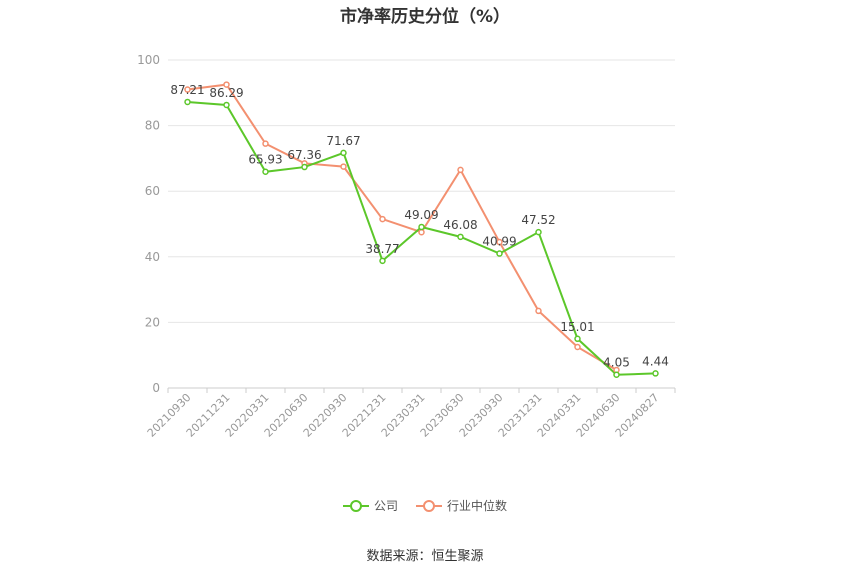  Describe the element at coordinates (382, 249) in the screenshot. I see `data-label: 38.77` at that location.